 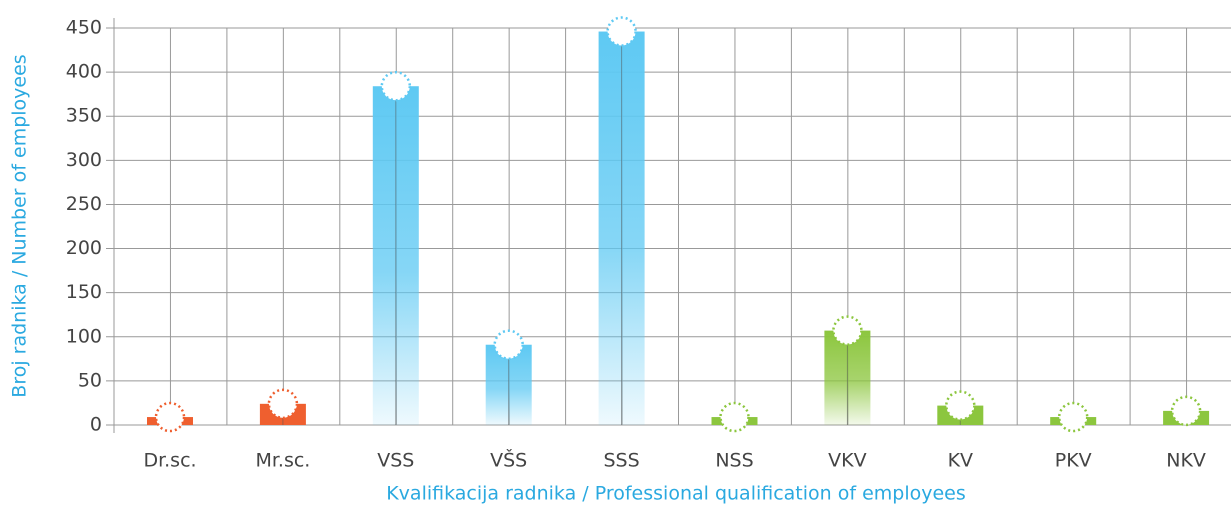 I want to click on y-axis-title: Broj radnika / Number of employees, so click(x=20, y=225).